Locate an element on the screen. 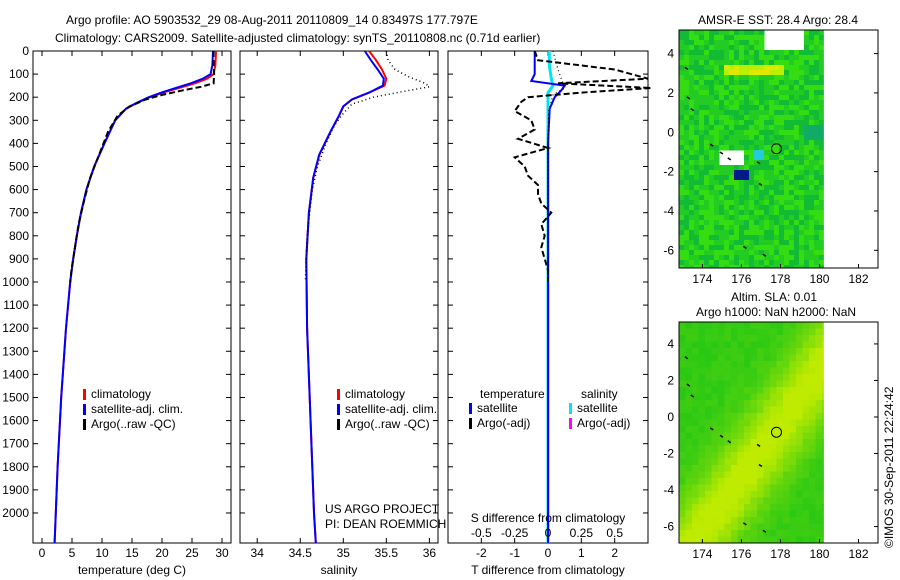 The image size is (900, 580). y-tick-label: 2 is located at coordinates (670, 380).